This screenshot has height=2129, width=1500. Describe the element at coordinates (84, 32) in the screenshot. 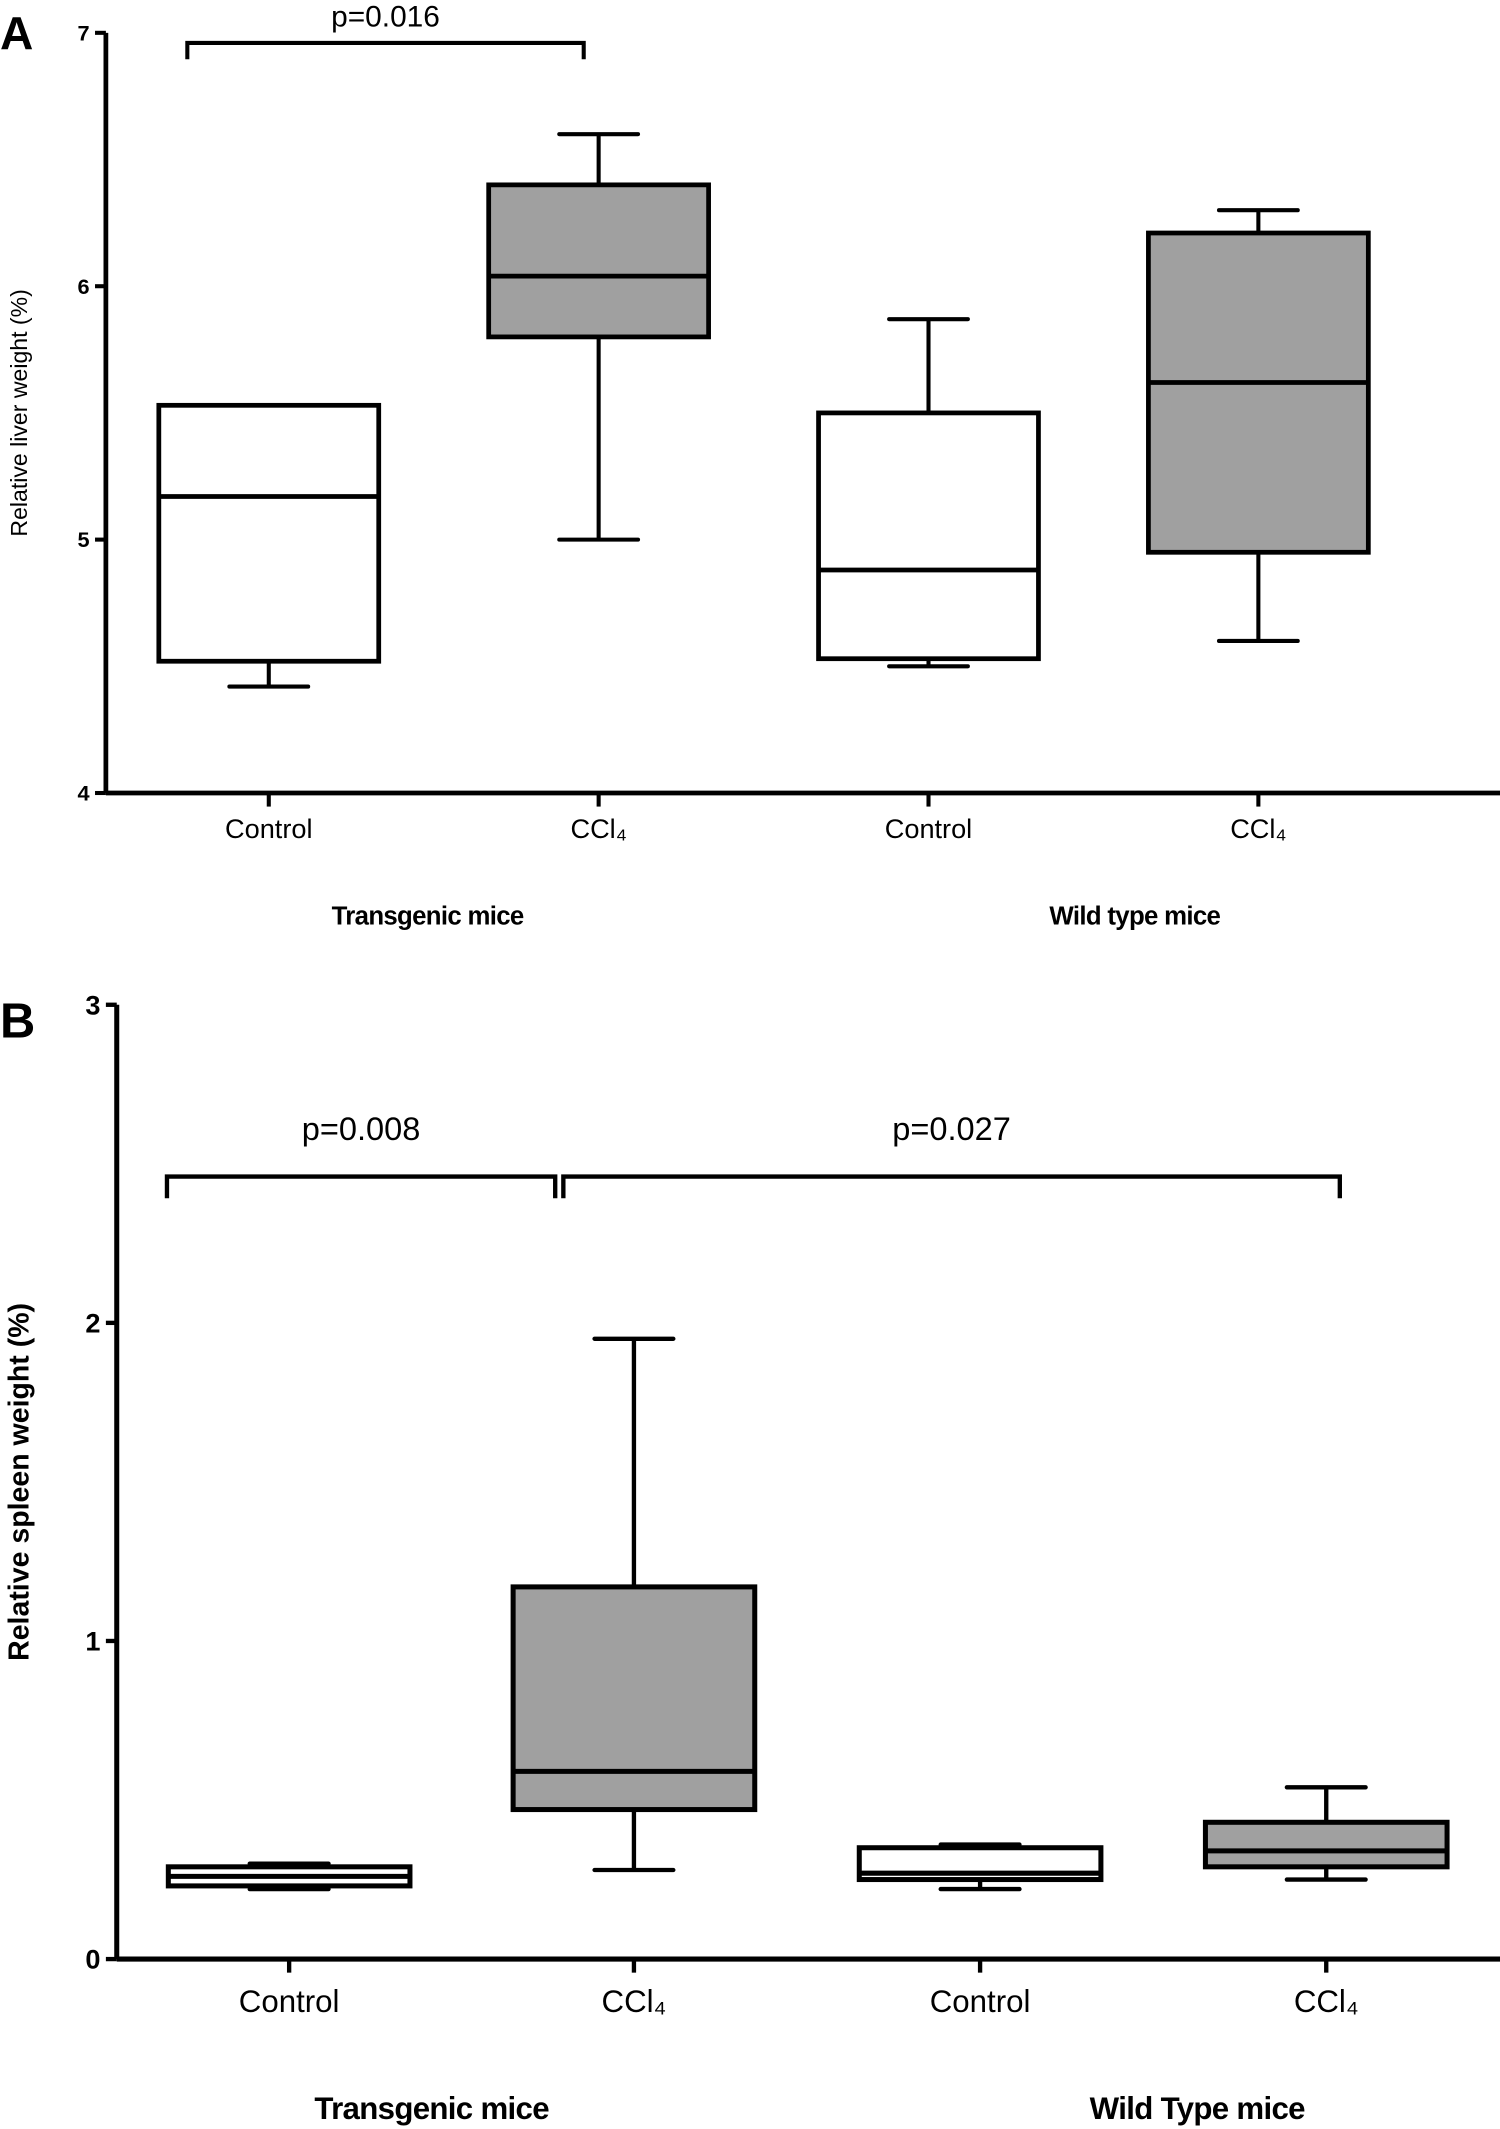

I see `y-tick-label: 7` at that location.